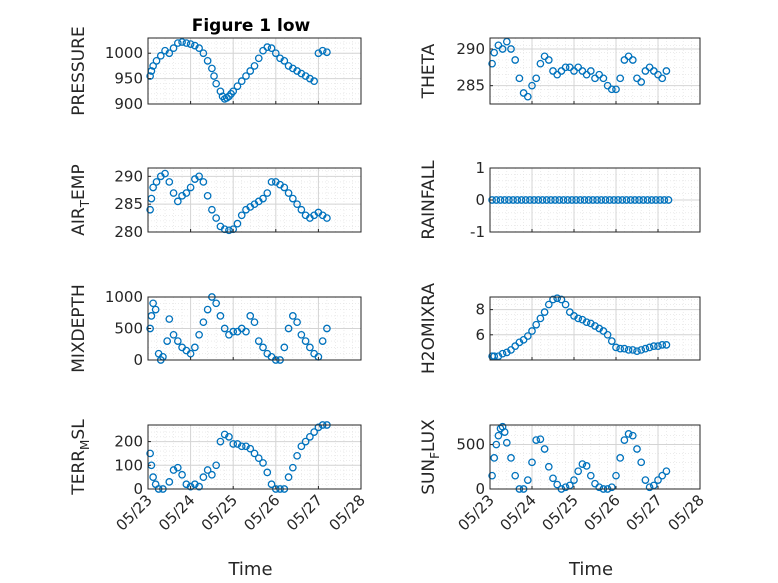  I want to click on subplot-h2omixra: 6 8 H2OMIXRA, so click(560, 328).